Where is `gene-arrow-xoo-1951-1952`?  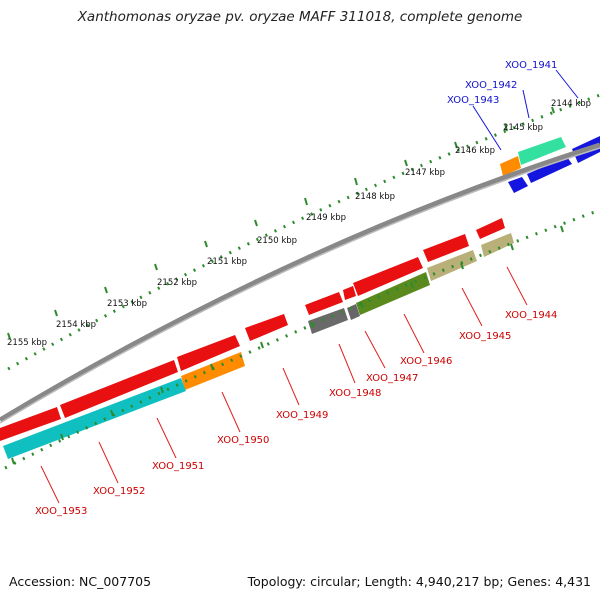
gene-arrow-xoo-1951-1952 is located at coordinates (94, 418).